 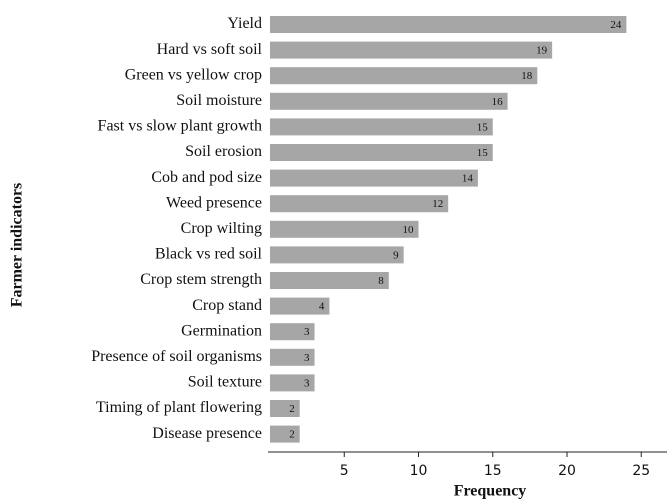 I want to click on y-tick-label: Hard vs soft soil, so click(x=210, y=49).